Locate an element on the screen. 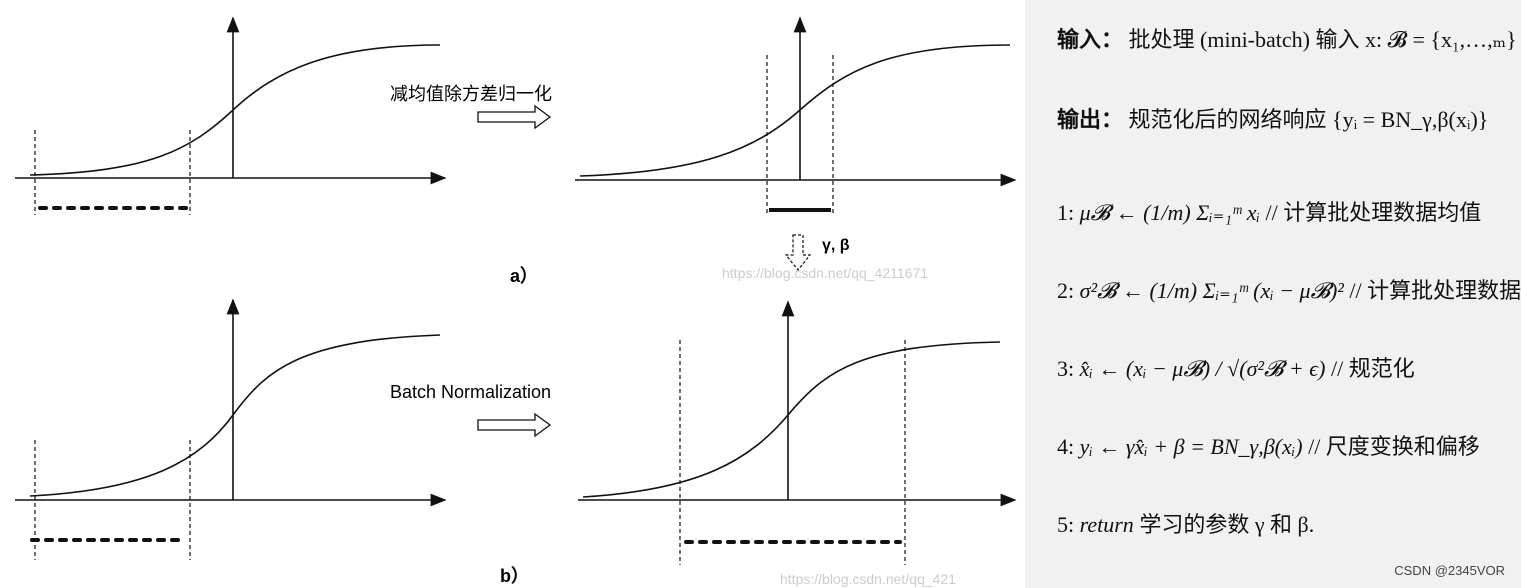  step-comment: // 计算批处理数据方差 is located at coordinates (1435, 290).